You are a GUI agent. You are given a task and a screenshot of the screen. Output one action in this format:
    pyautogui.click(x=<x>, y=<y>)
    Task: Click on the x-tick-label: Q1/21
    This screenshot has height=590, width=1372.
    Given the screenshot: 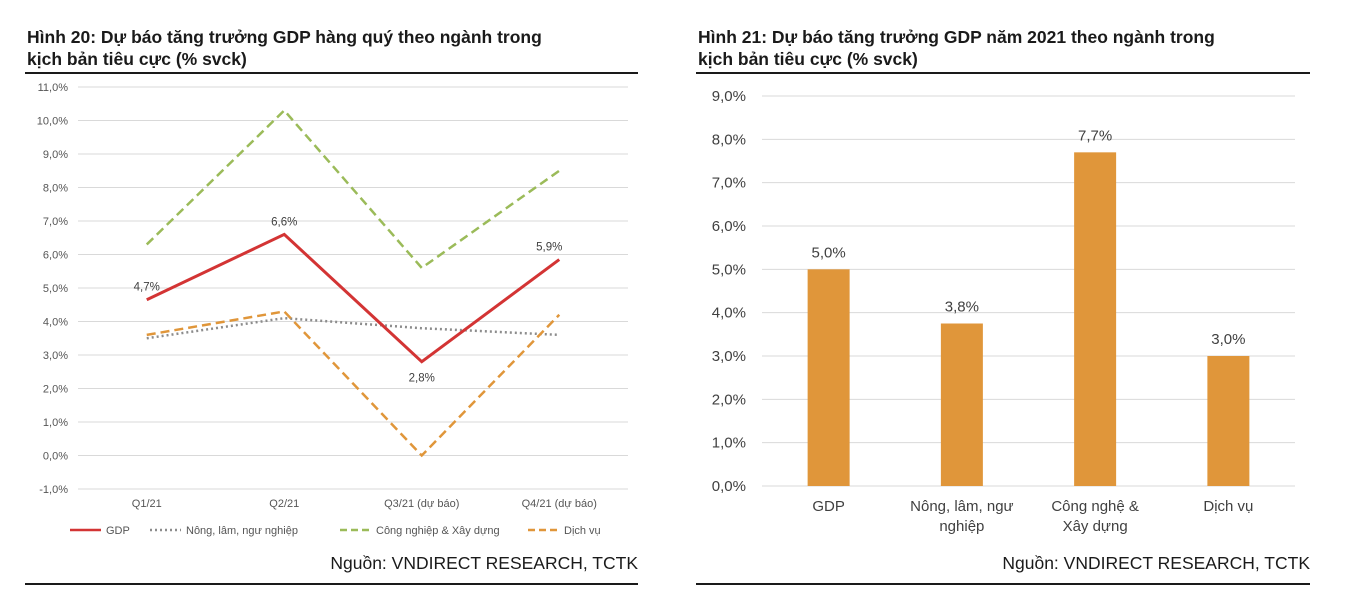 What is the action you would take?
    pyautogui.click(x=147, y=504)
    